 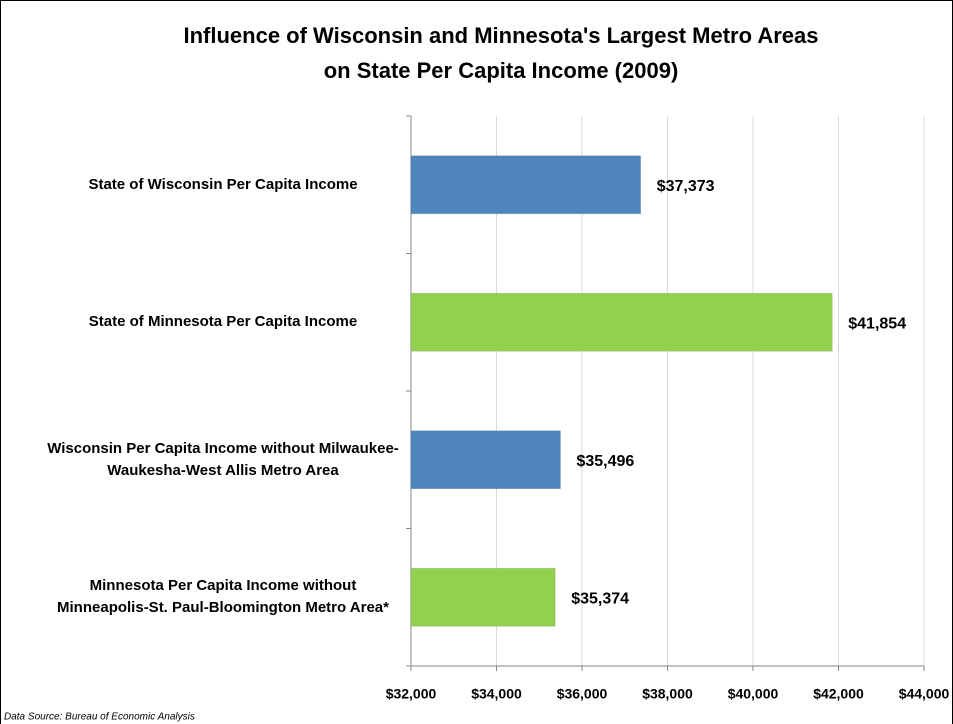 What do you see at coordinates (838, 694) in the screenshot?
I see `x-tick-label: $42,000` at bounding box center [838, 694].